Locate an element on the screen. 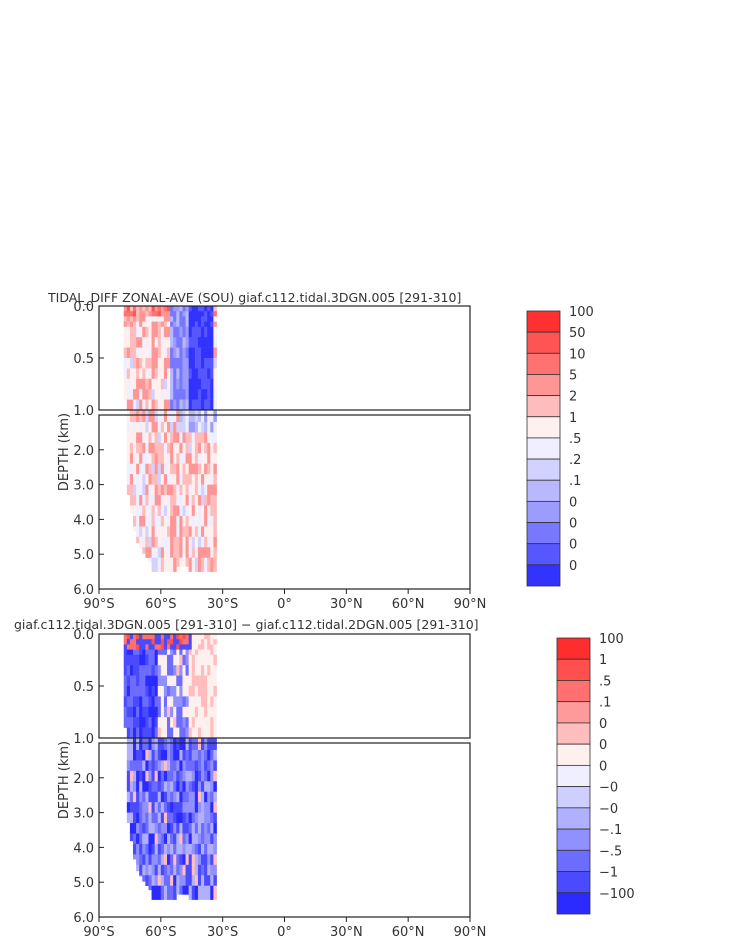 The height and width of the screenshot is (945, 733). colorbar-label: 5 is located at coordinates (573, 375).